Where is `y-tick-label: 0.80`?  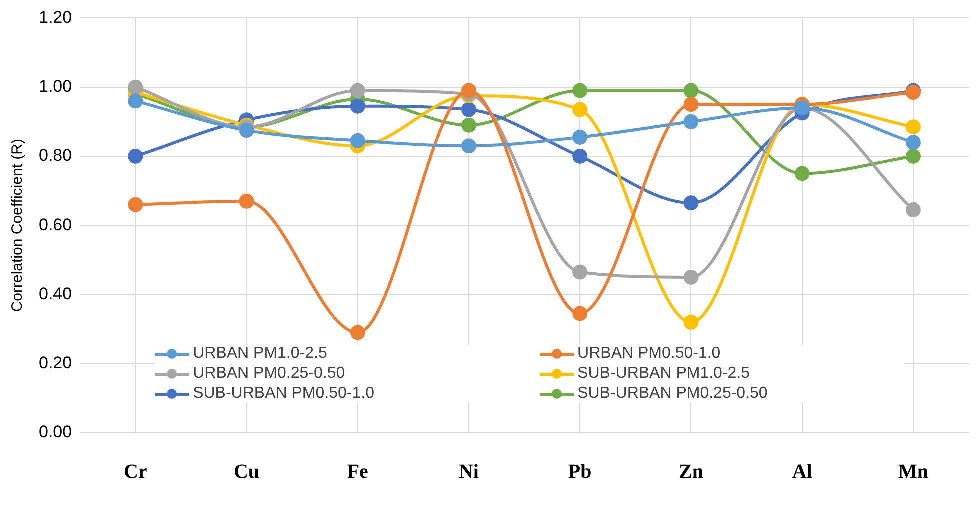 y-tick-label: 0.80 is located at coordinates (55, 156).